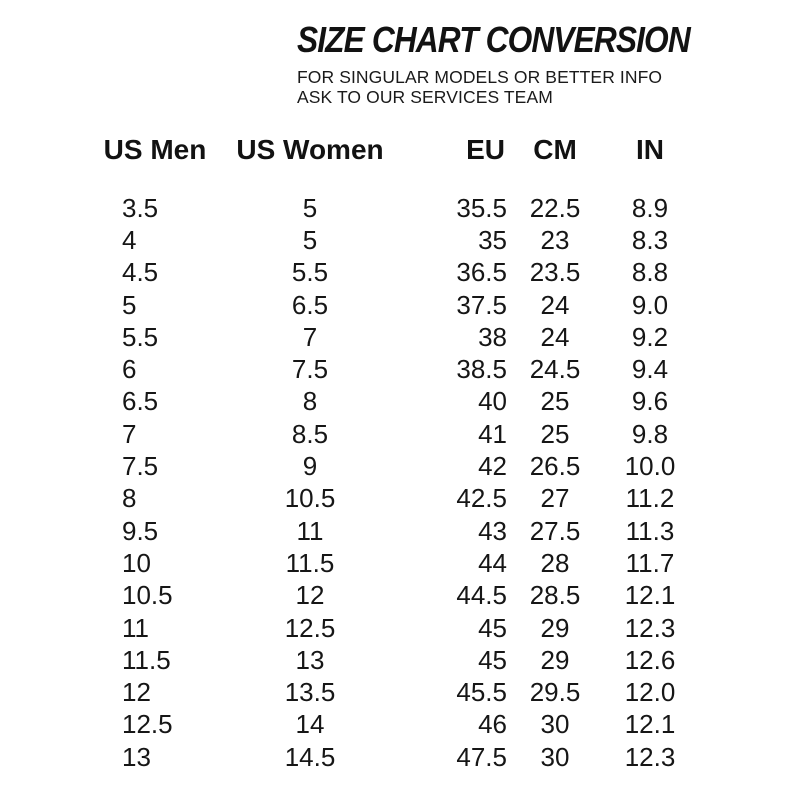  I want to click on cell-in: 9.2, so click(650, 336).